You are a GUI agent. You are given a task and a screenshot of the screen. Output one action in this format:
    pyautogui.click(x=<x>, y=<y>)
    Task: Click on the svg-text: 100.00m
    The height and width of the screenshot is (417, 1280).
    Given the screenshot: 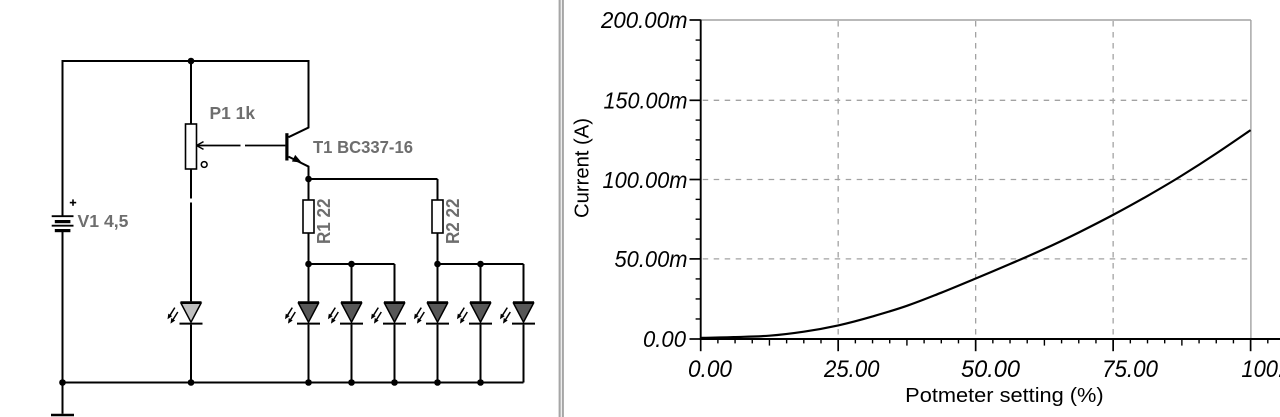 What is the action you would take?
    pyautogui.click(x=645, y=180)
    